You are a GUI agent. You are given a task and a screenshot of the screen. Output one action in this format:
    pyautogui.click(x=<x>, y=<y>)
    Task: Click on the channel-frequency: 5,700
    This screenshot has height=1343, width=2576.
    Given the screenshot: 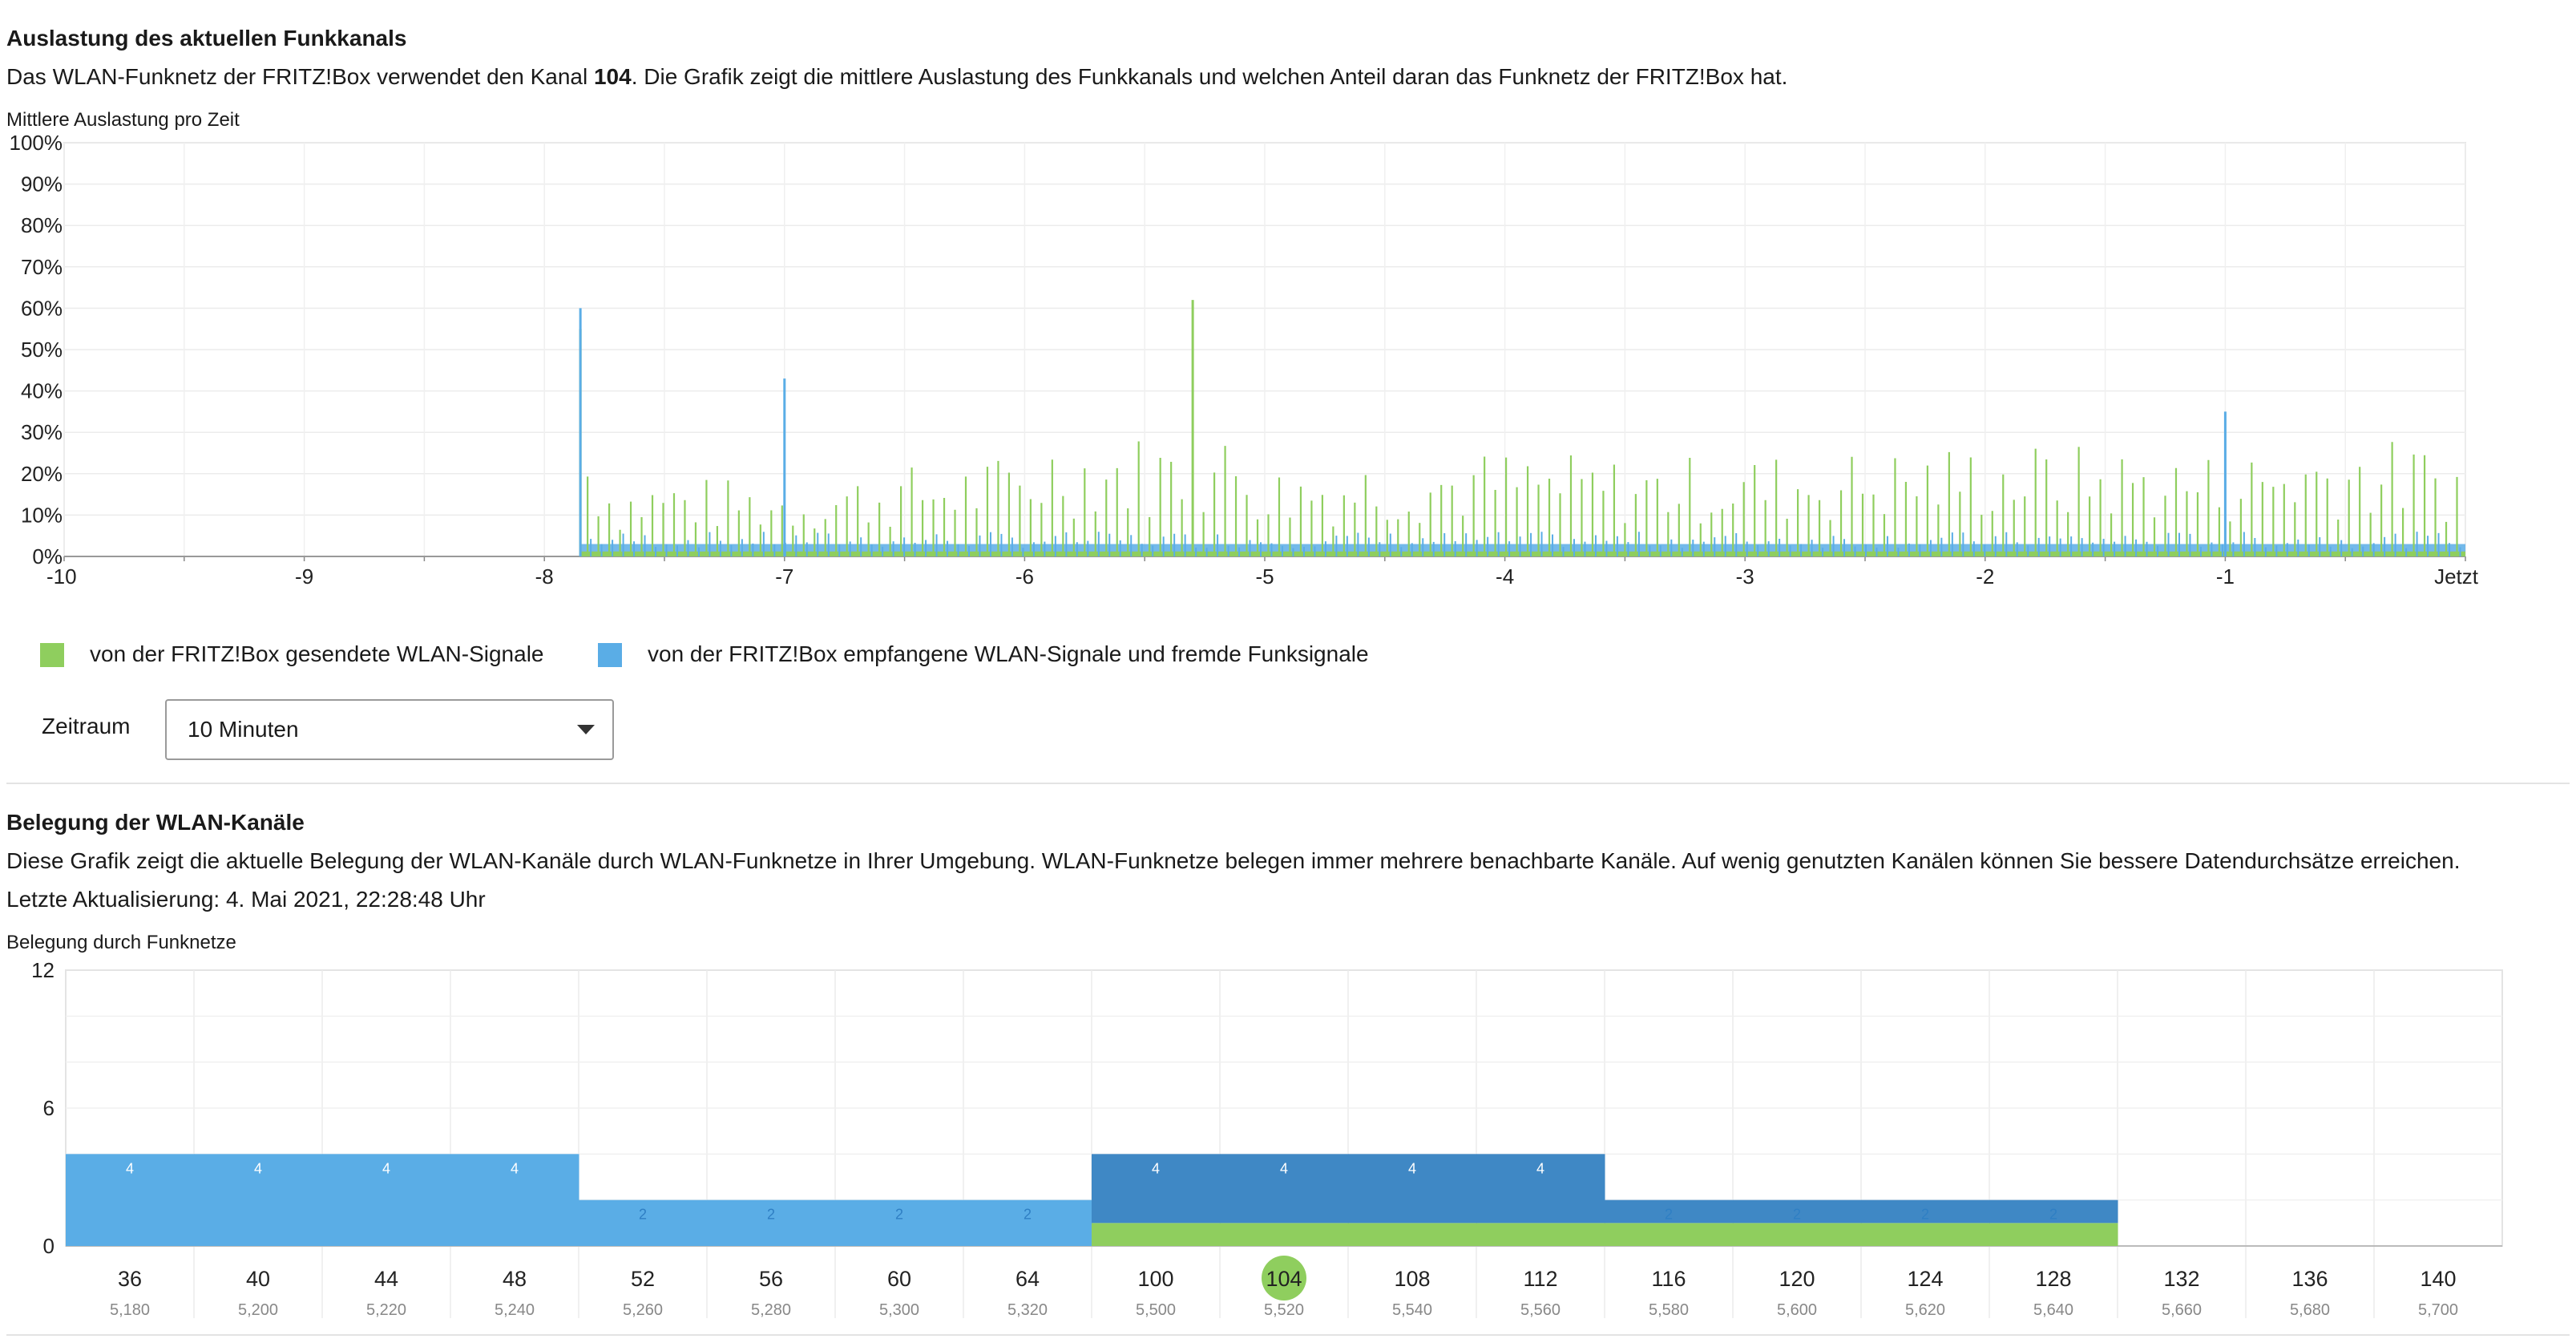 What is the action you would take?
    pyautogui.click(x=2438, y=1310)
    